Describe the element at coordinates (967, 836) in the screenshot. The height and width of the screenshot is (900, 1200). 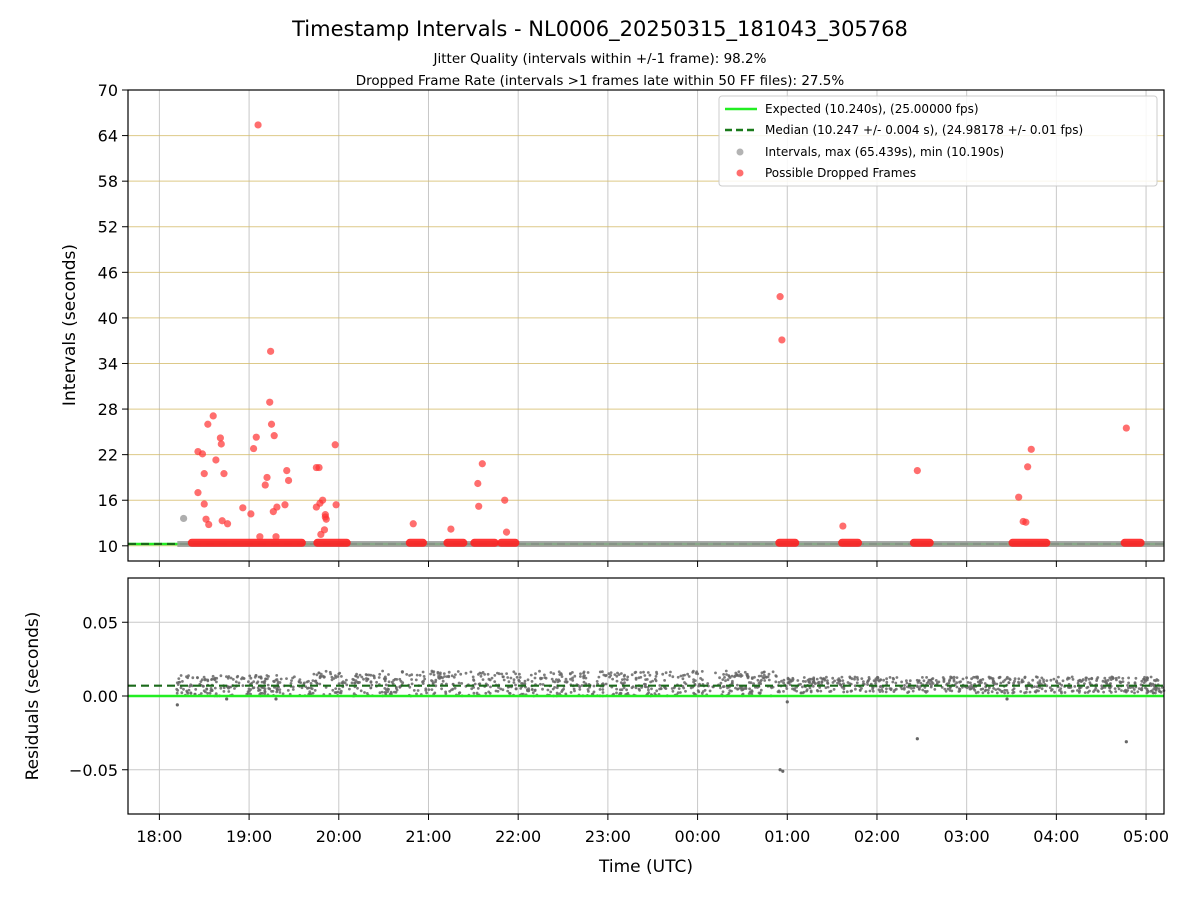
I see `x-tick-label: 03:00` at that location.